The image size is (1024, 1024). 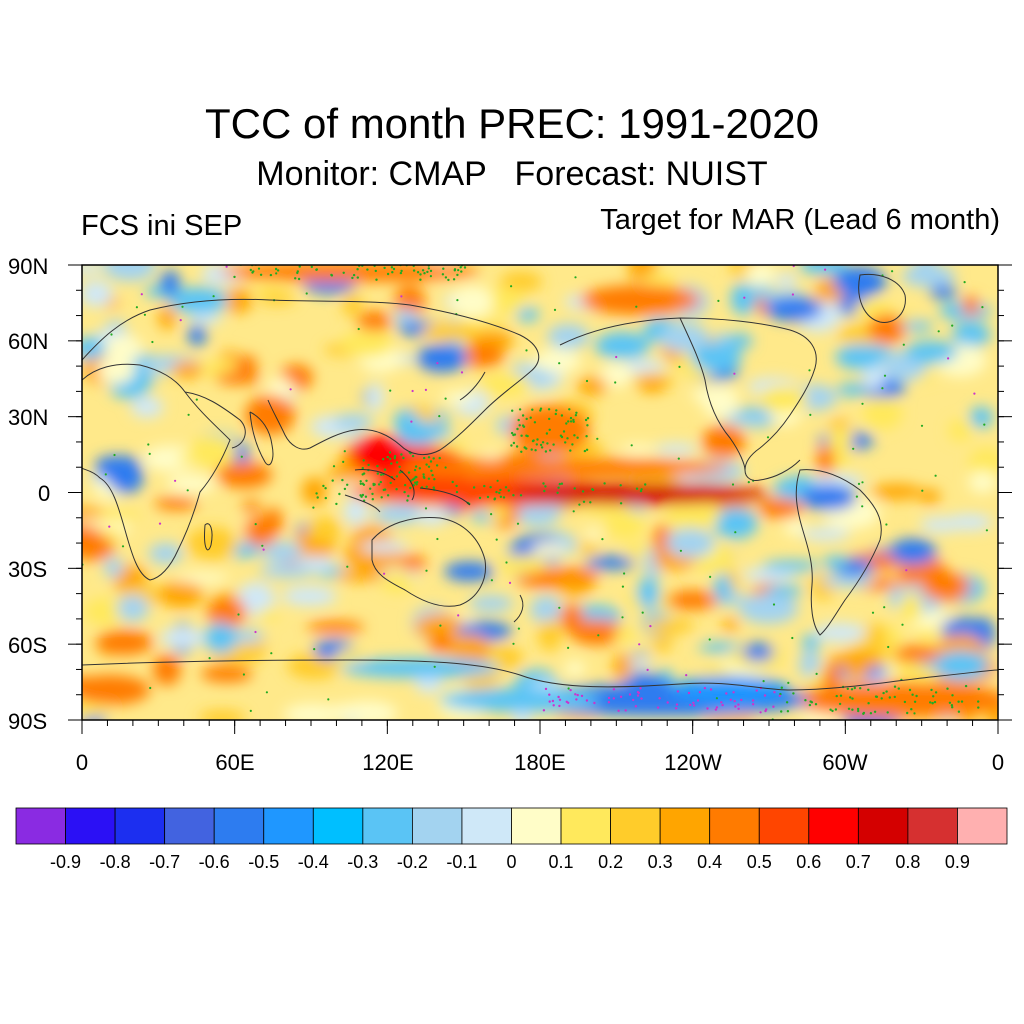 What do you see at coordinates (429, 561) in the screenshot?
I see `coastline-australia` at bounding box center [429, 561].